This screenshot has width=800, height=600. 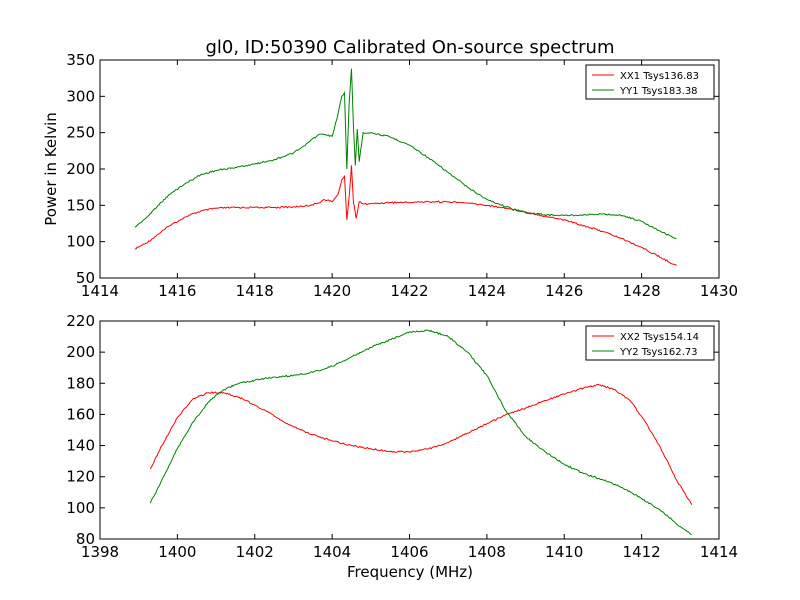 What do you see at coordinates (80, 96) in the screenshot?
I see `chart-1-ytick-label: 300` at bounding box center [80, 96].